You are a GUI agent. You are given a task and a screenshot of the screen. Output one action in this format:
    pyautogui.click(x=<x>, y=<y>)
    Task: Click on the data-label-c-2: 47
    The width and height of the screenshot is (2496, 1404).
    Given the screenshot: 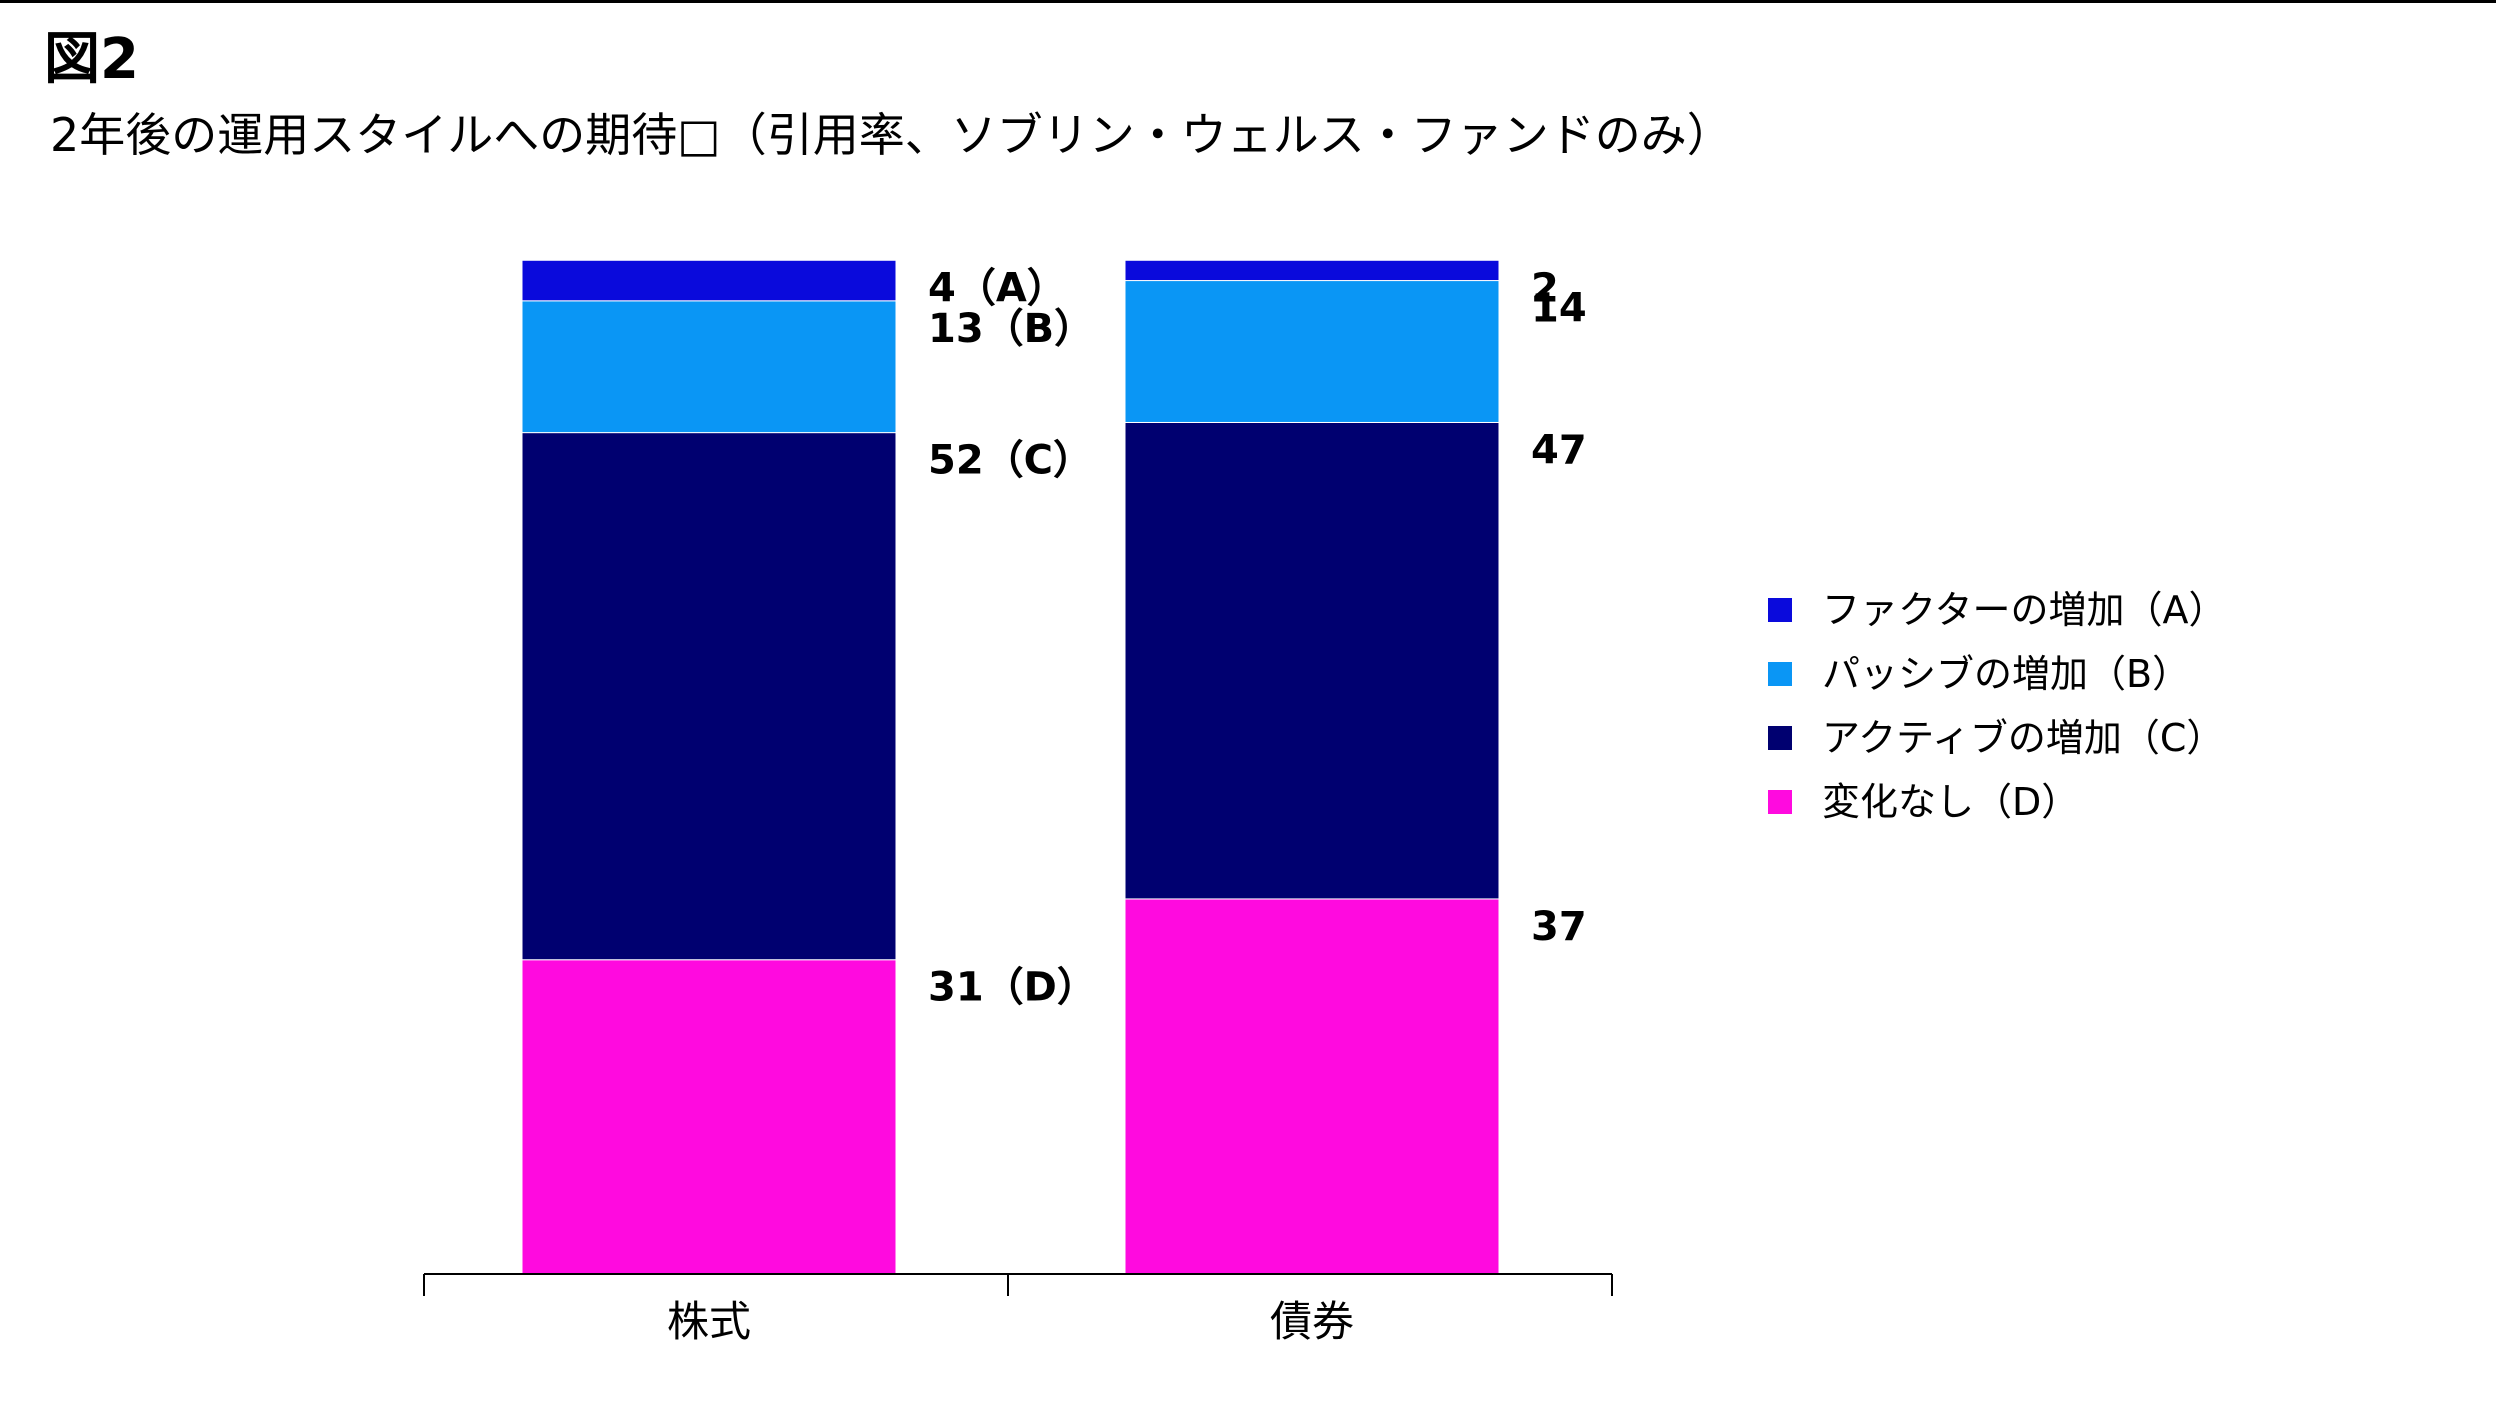 What is the action you would take?
    pyautogui.click(x=1559, y=450)
    